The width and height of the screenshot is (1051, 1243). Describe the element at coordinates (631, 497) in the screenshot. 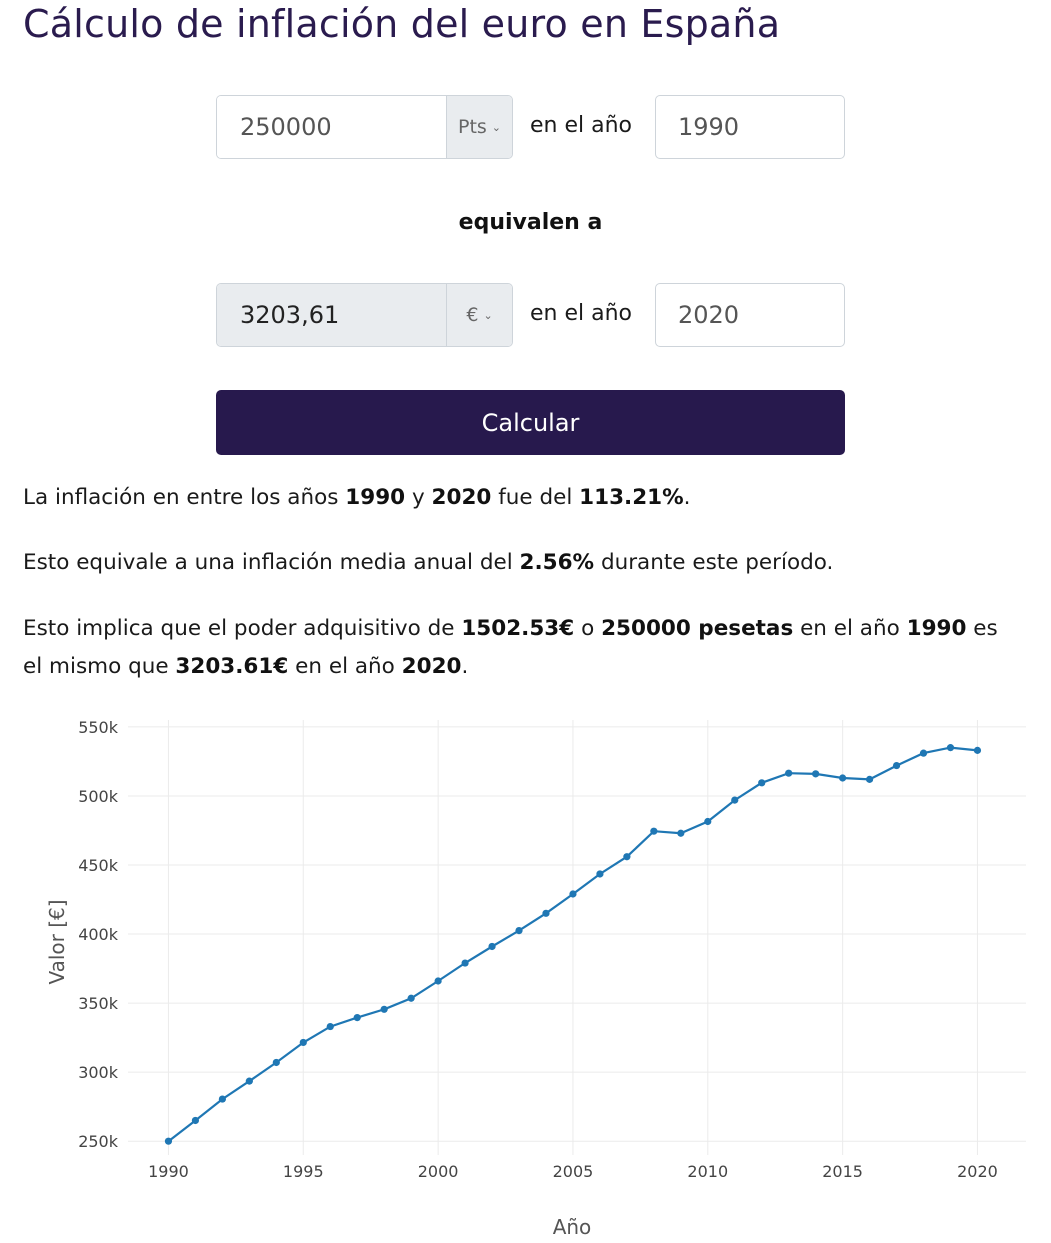

I see `total-inflation-value: 113.21%` at that location.